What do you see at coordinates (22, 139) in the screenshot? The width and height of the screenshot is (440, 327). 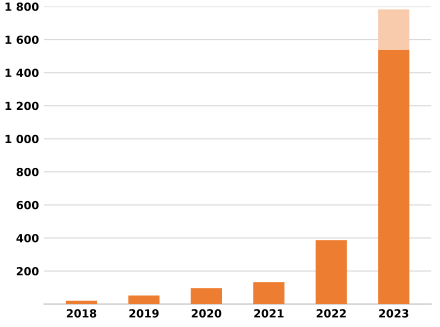 I see `y-tick-label: 1 000` at bounding box center [22, 139].